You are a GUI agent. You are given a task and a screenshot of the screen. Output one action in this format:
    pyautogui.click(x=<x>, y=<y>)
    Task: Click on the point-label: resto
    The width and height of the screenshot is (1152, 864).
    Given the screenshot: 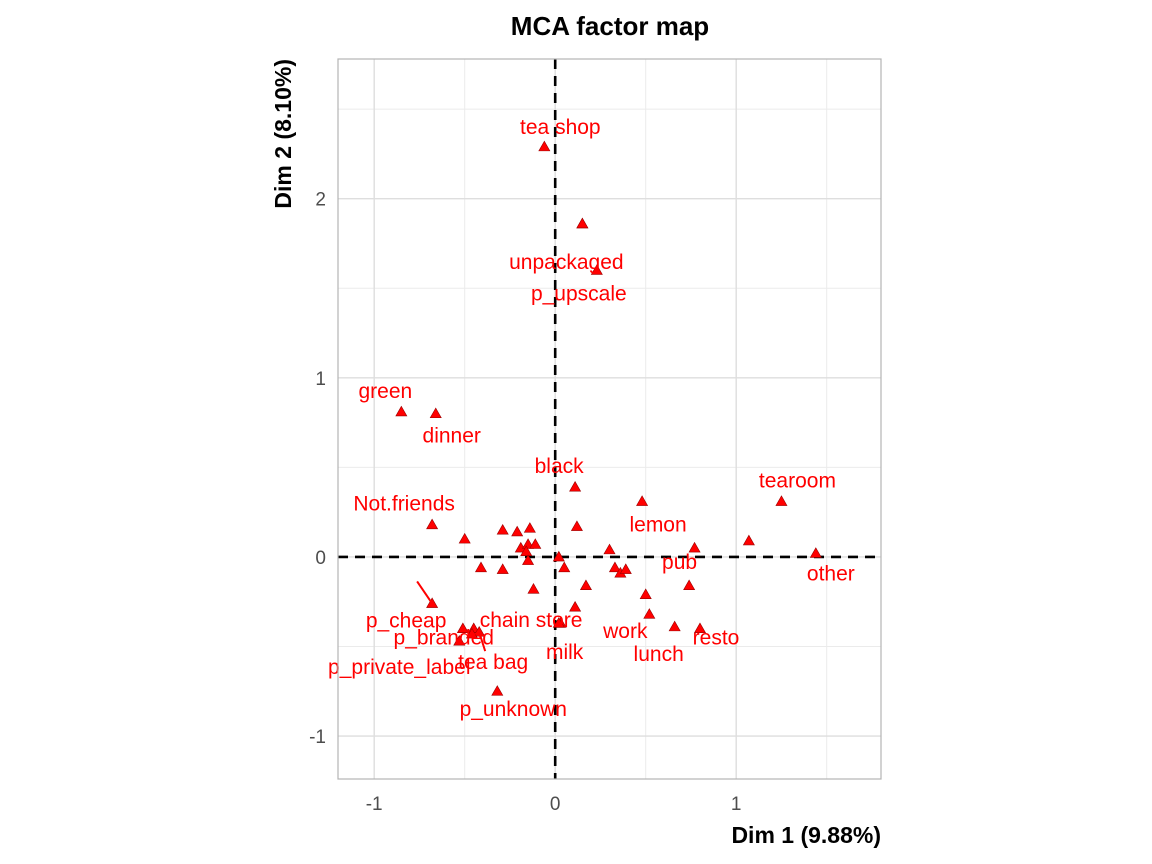 What is the action you would take?
    pyautogui.click(x=716, y=638)
    